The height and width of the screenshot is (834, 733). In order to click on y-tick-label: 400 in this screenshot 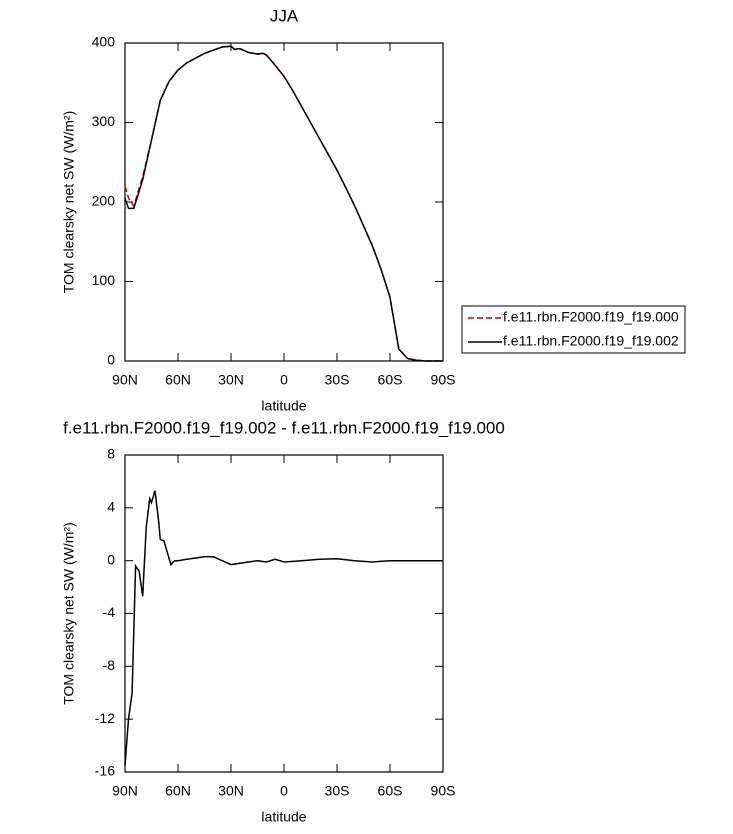, I will do `click(104, 42)`.